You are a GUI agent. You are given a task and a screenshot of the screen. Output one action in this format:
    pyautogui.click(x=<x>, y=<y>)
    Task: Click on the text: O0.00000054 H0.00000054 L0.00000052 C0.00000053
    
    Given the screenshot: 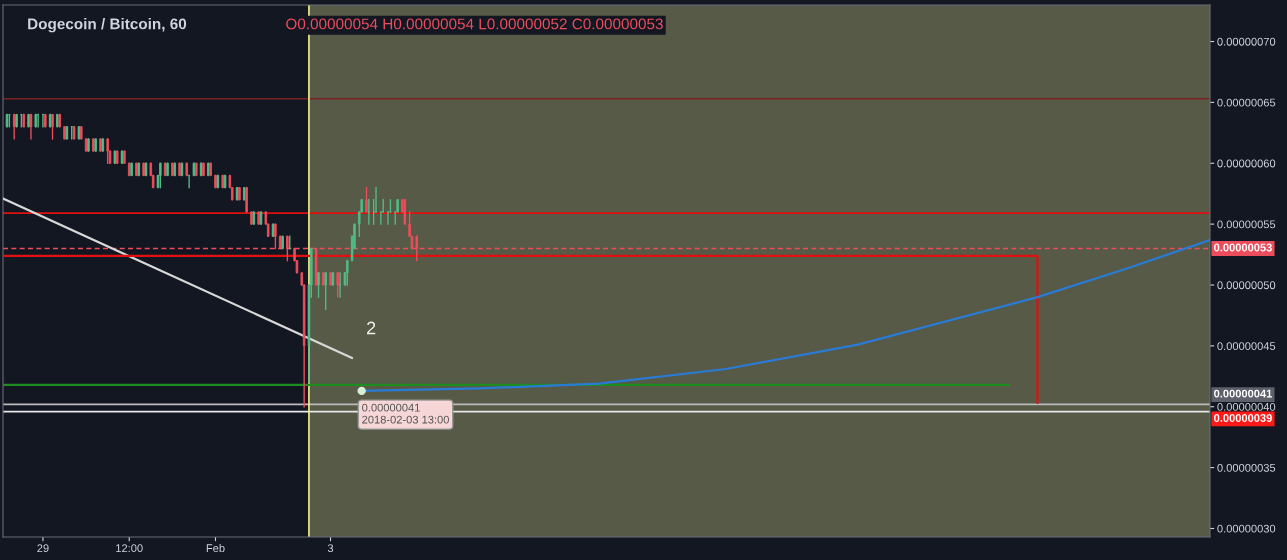 What is the action you would take?
    pyautogui.click(x=474, y=24)
    